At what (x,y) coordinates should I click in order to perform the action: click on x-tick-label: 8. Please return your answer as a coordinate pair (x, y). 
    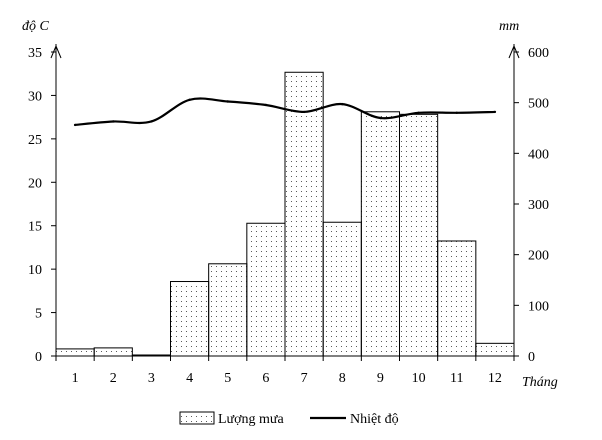
    Looking at the image, I should click on (342, 378).